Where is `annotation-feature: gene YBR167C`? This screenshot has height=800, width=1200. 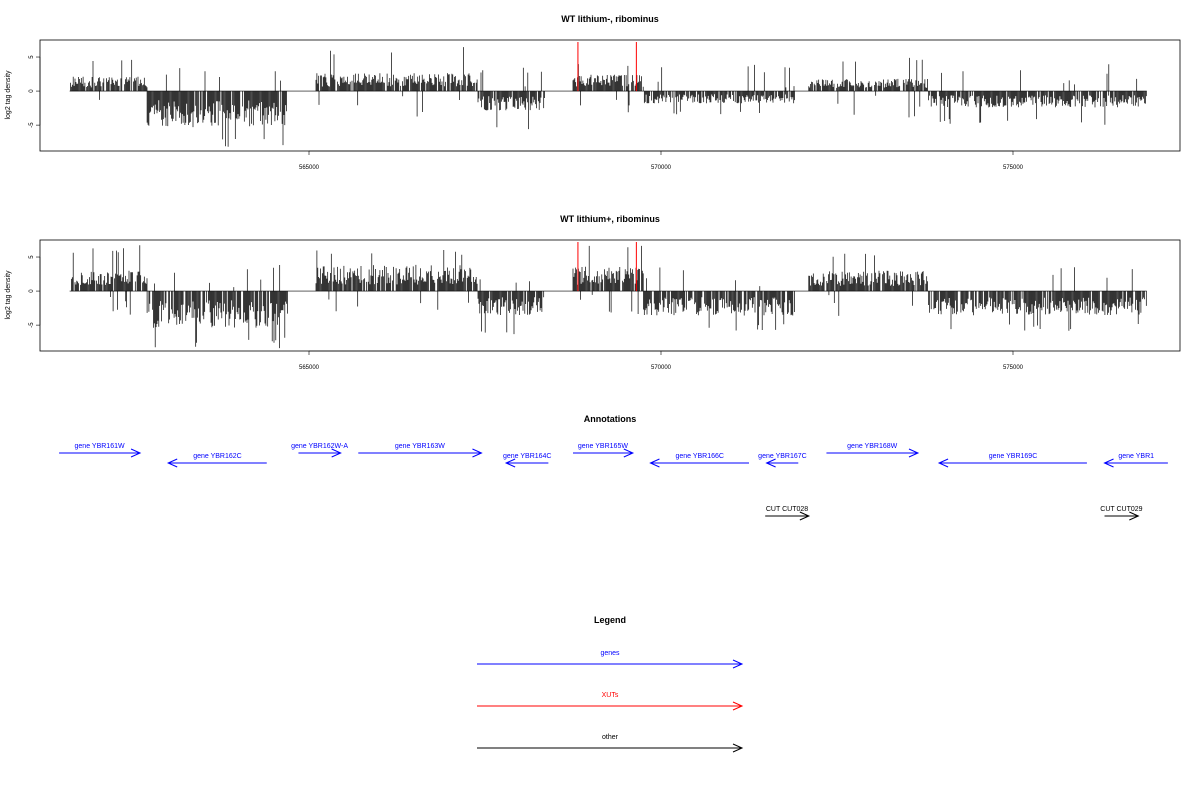
annotation-feature: gene YBR167C is located at coordinates (782, 460).